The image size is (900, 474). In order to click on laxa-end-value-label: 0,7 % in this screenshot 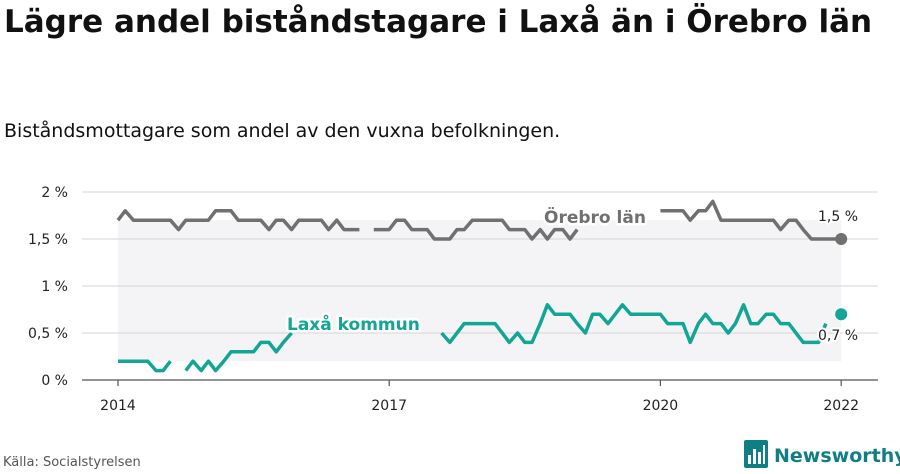, I will do `click(838, 336)`.